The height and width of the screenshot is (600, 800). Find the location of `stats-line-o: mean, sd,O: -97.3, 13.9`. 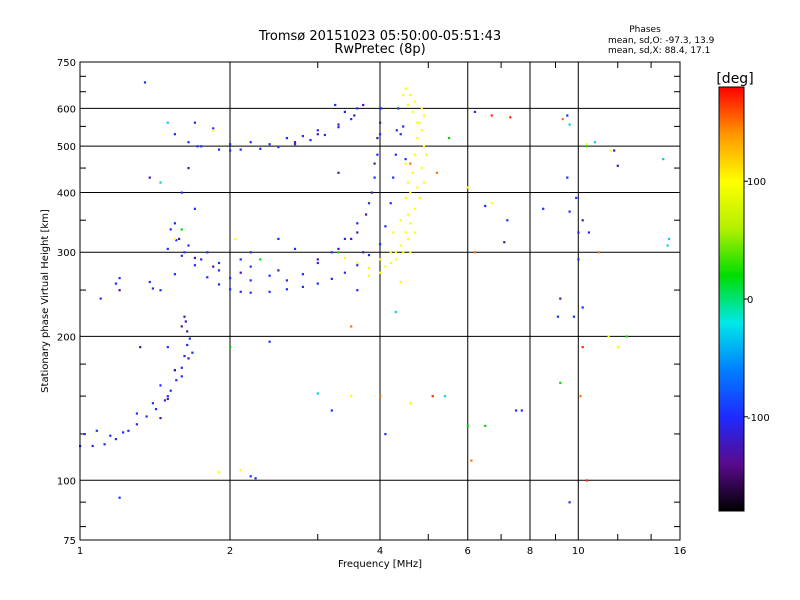

stats-line-o: mean, sd,O: -97.3, 13.9 is located at coordinates (661, 41).